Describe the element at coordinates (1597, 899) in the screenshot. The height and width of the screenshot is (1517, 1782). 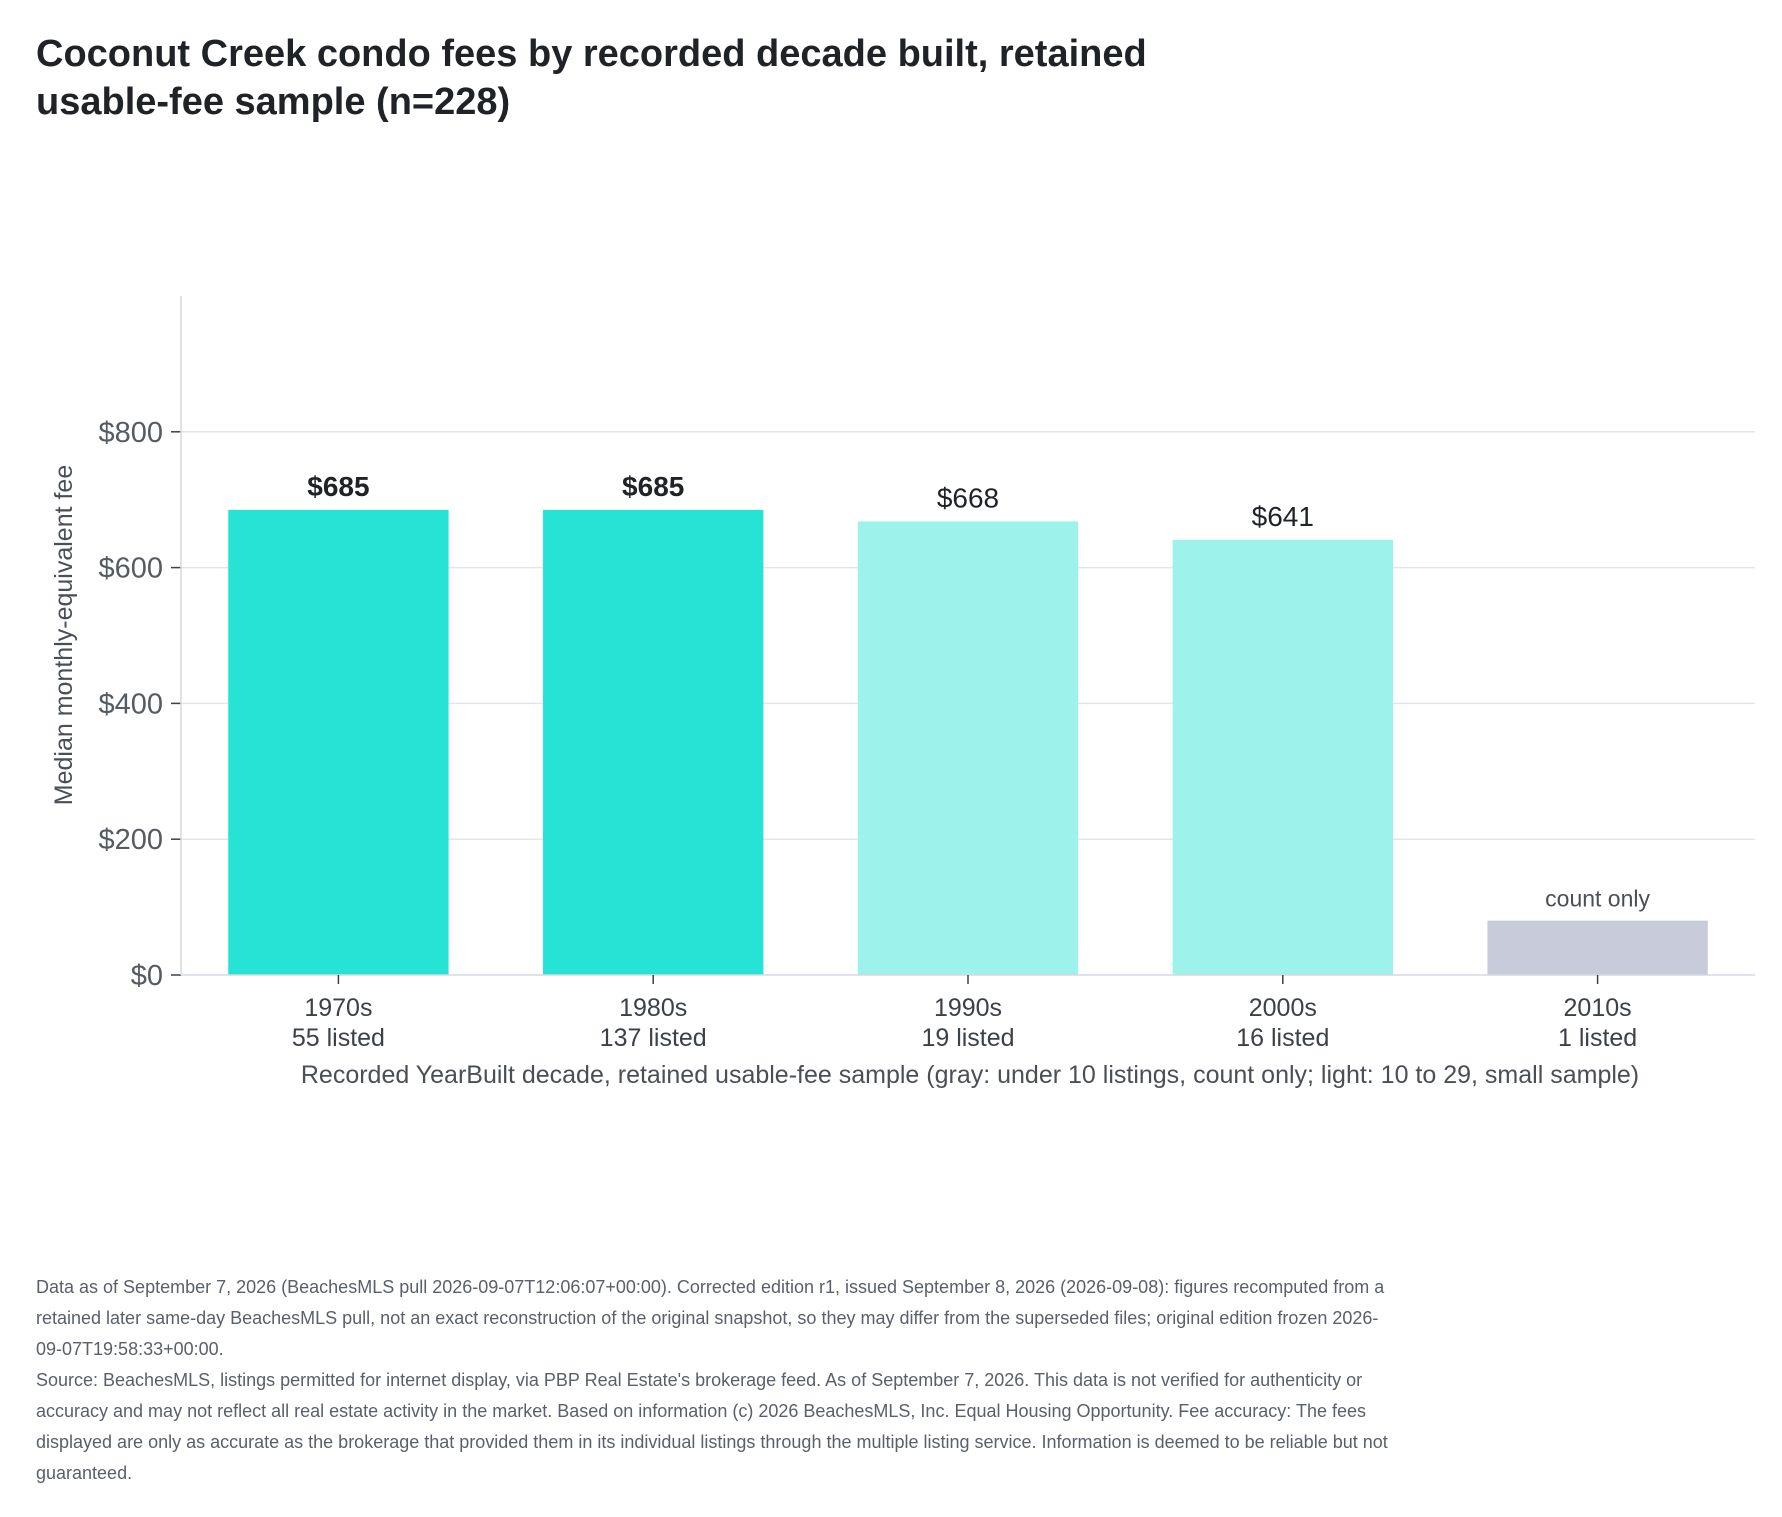
I see `data-label: count only` at that location.